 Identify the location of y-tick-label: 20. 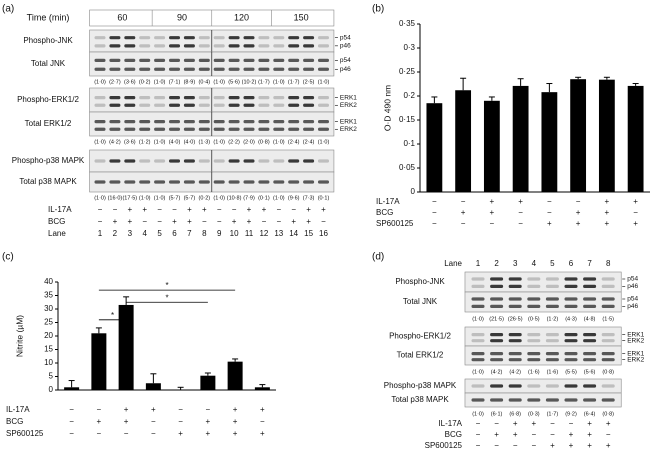
(48, 335).